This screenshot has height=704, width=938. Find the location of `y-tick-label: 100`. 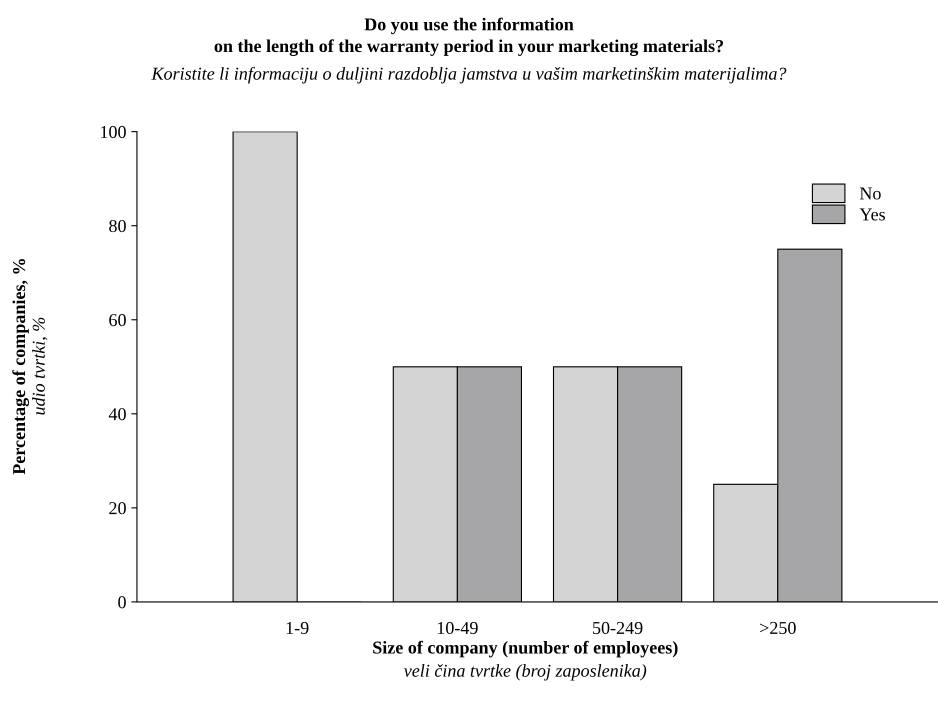

y-tick-label: 100 is located at coordinates (113, 132).